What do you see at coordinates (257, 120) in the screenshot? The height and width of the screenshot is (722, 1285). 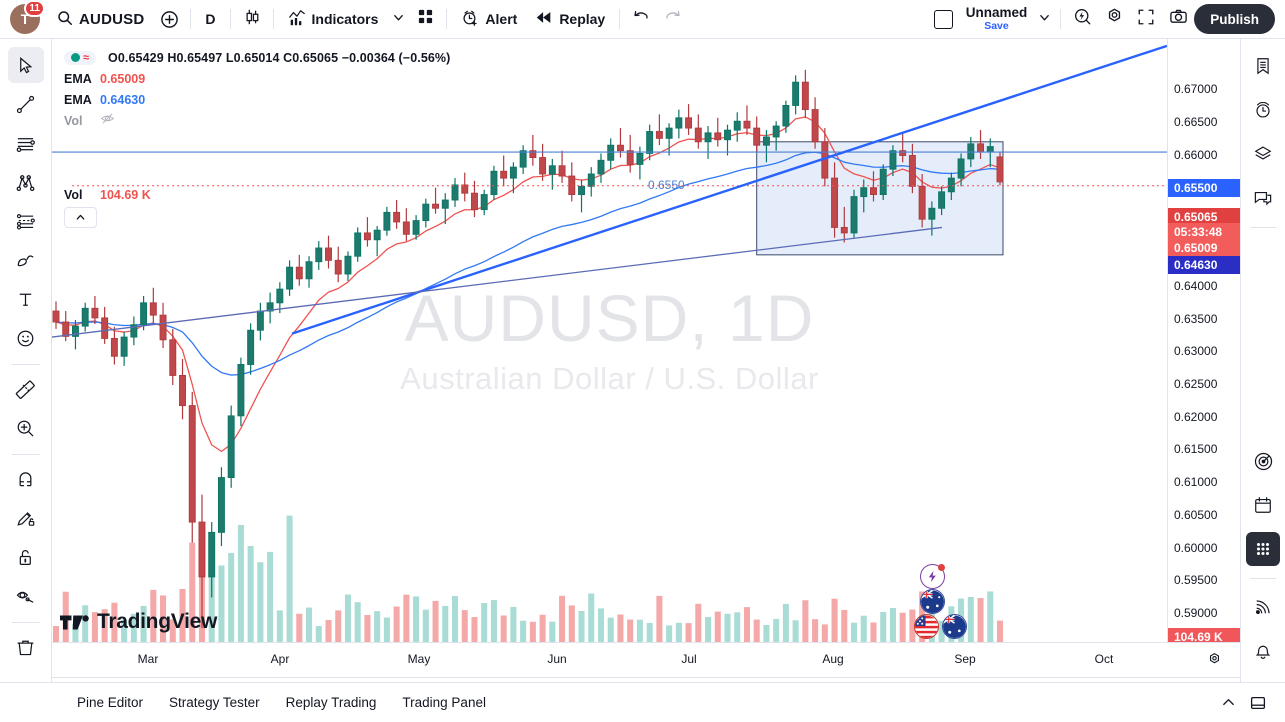 I see `legend-volume-hidden: Vol` at bounding box center [257, 120].